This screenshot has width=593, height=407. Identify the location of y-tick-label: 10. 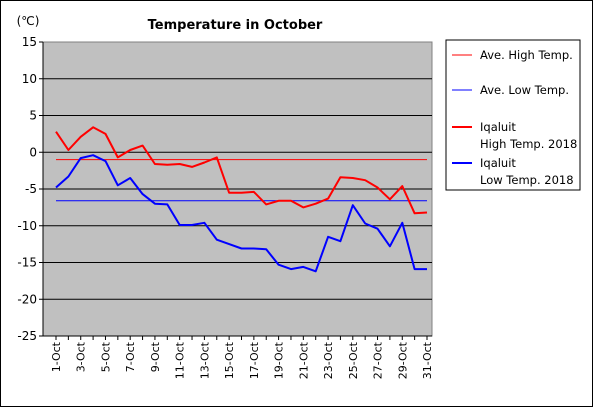
(29, 79).